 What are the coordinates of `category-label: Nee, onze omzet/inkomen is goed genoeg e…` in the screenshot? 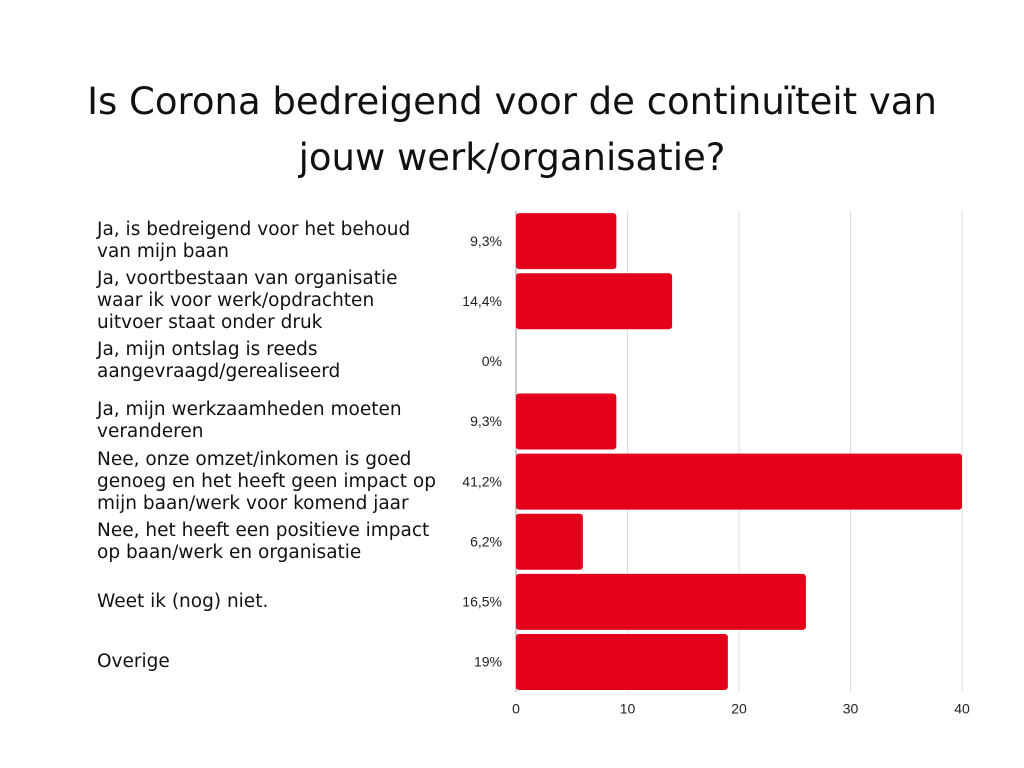 It's located at (266, 481).